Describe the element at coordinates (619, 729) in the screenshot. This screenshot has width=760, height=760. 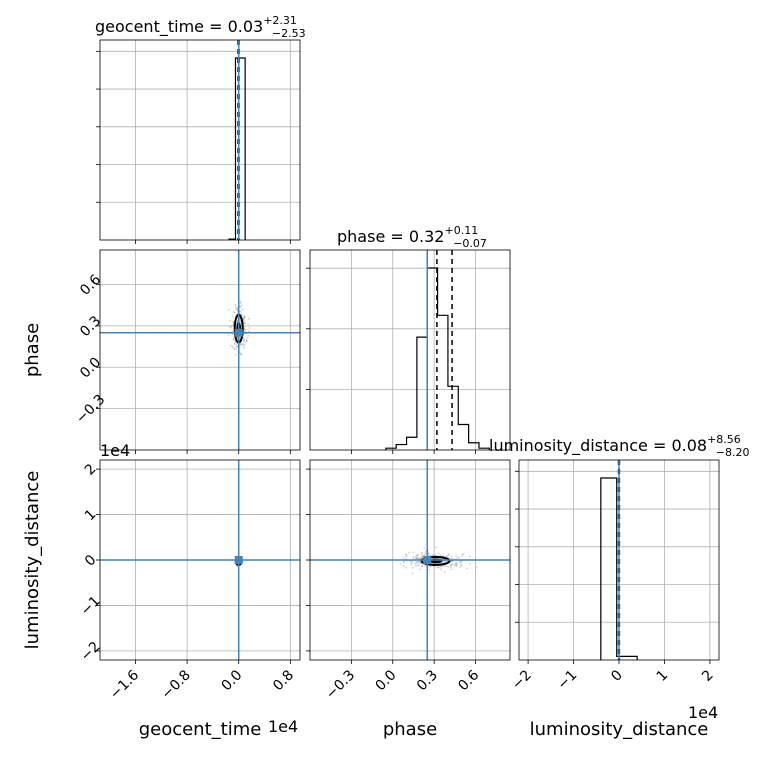
I see `xlabel-luminosity-distance: luminosity_distance` at that location.